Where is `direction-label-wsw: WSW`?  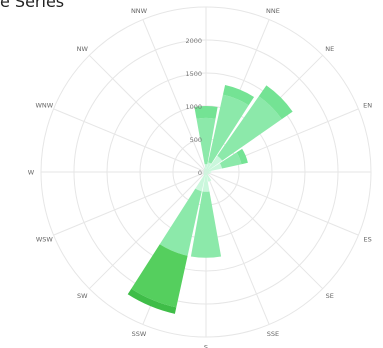 direction-label-wsw: WSW is located at coordinates (45, 239).